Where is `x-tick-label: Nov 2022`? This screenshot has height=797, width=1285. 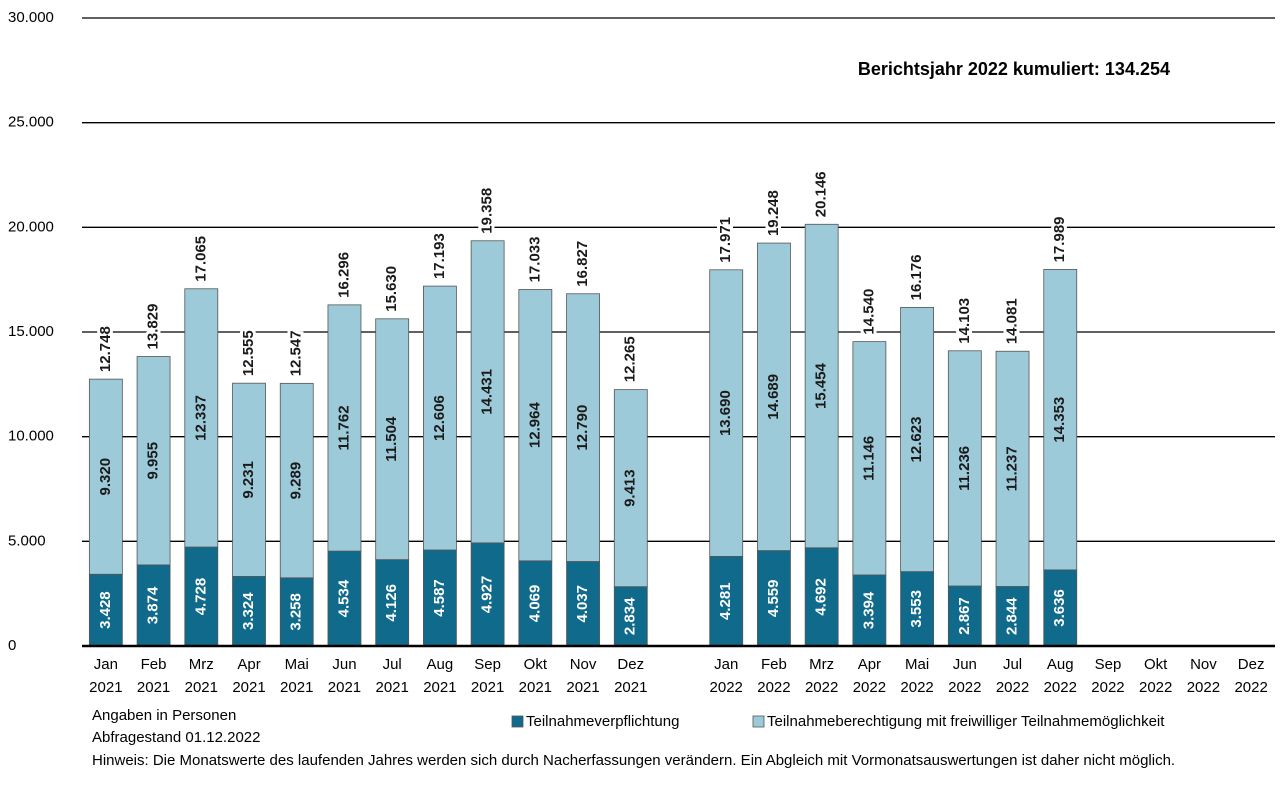
x-tick-label: Nov 2022 is located at coordinates (1203, 676).